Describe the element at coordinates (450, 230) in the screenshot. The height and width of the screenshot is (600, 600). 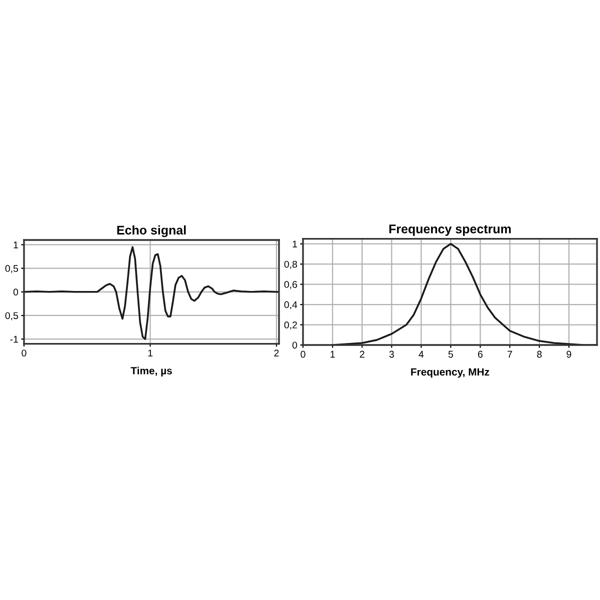
I see `chart-title: Frequency spectrum` at that location.